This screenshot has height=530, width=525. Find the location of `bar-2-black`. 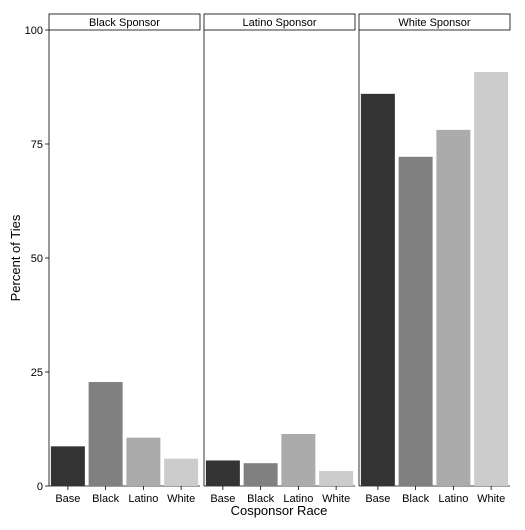

bar-2-black is located at coordinates (260, 474).